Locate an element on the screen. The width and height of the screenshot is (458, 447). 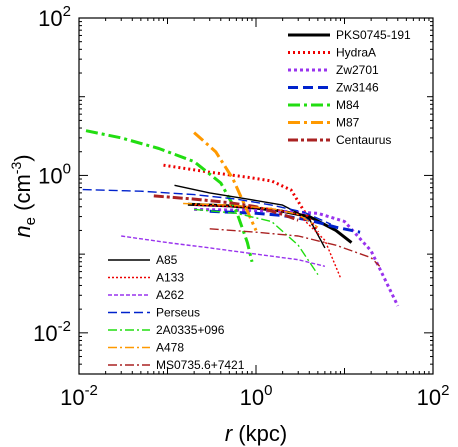
legend-label: 2A0335+096 is located at coordinates (190, 330).